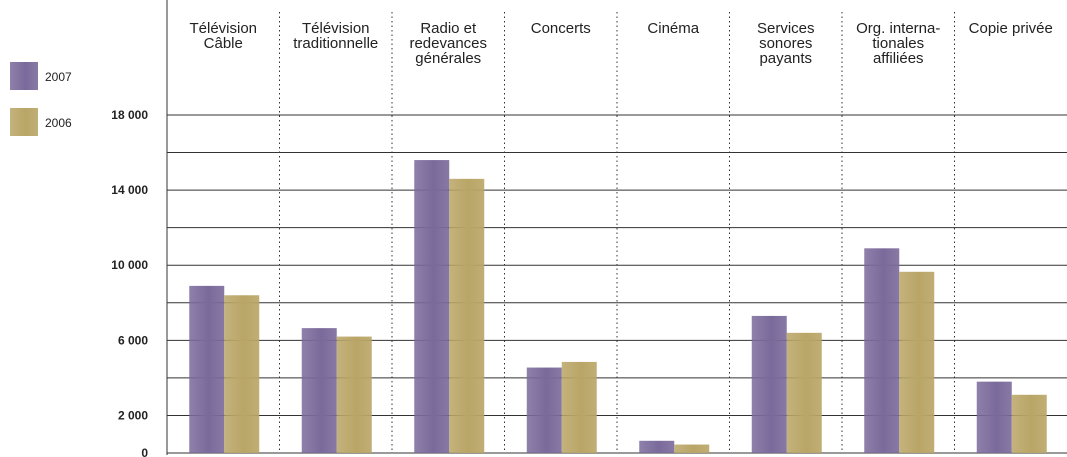 This screenshot has width=1067, height=457. What do you see at coordinates (144, 451) in the screenshot?
I see `y-tick-label: 0` at bounding box center [144, 451].